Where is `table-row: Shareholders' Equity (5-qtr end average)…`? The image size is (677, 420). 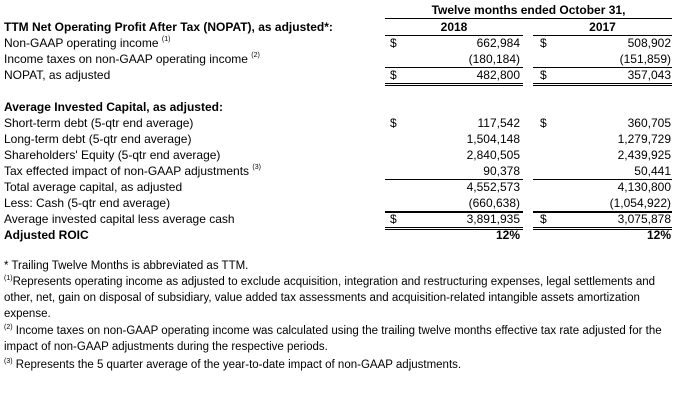 table-row: Shareholders' Equity (5-qtr end average)… is located at coordinates (338, 155).